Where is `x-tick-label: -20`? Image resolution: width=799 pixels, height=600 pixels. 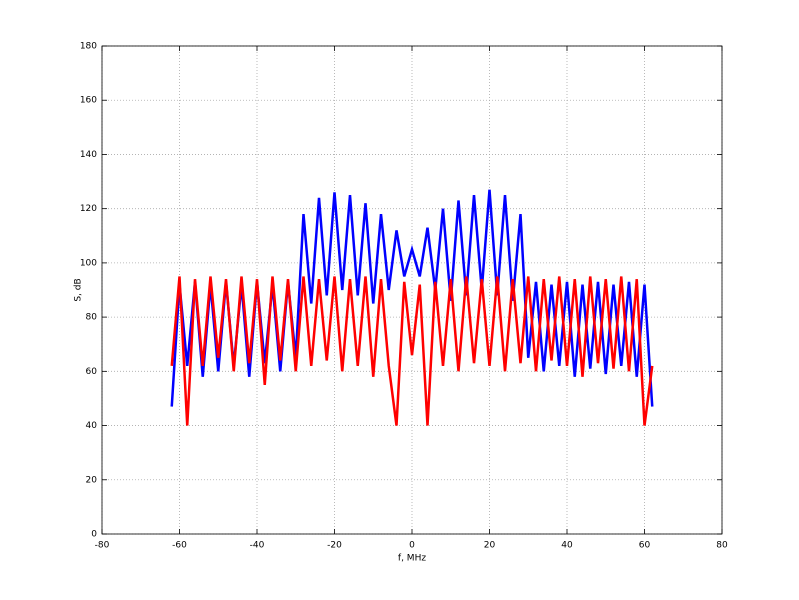
x-tick-label: -20 is located at coordinates (334, 546).